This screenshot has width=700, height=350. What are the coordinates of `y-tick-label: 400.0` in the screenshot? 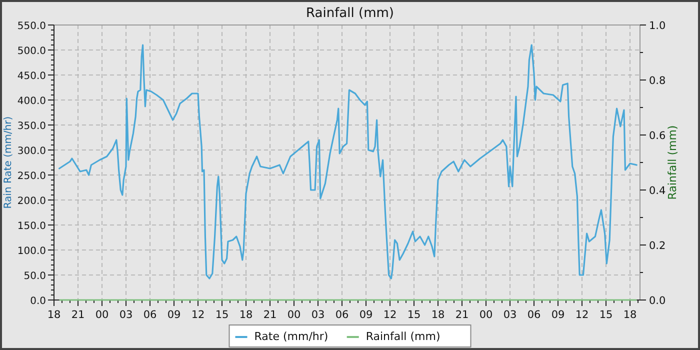 It's located at (31, 101).